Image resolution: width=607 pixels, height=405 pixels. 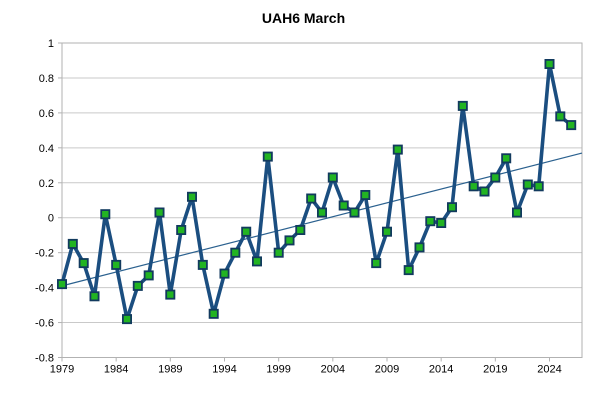 What do you see at coordinates (549, 370) in the screenshot?
I see `x-tick-label: 2024` at bounding box center [549, 370].